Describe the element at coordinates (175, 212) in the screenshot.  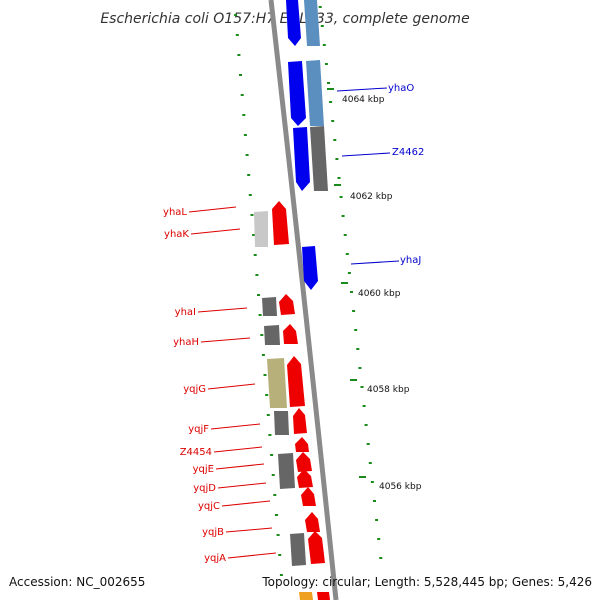
I see `svg-text: yhaL` at that location.